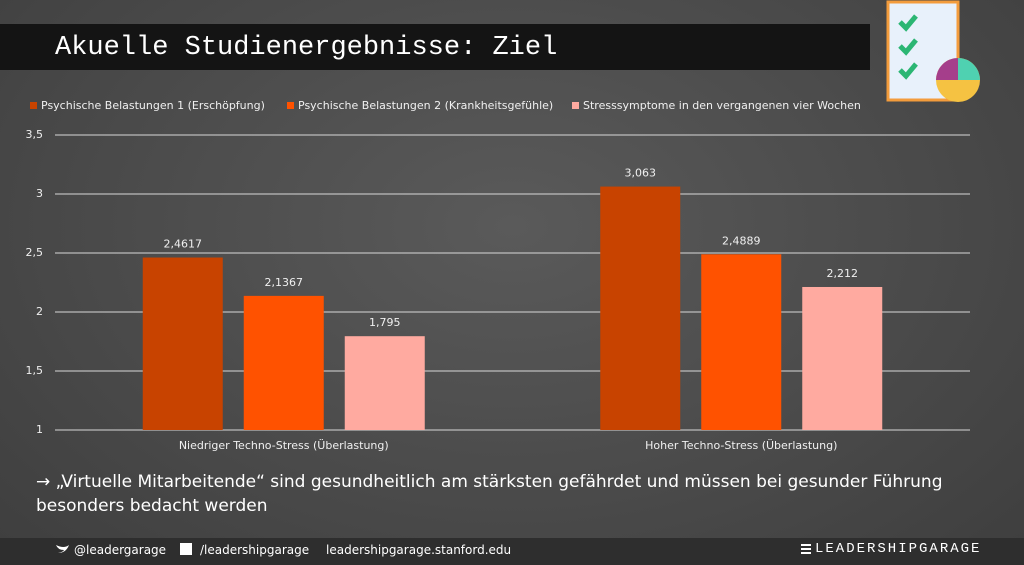 The width and height of the screenshot is (1024, 565). I want to click on twitter-icon, so click(62, 549).